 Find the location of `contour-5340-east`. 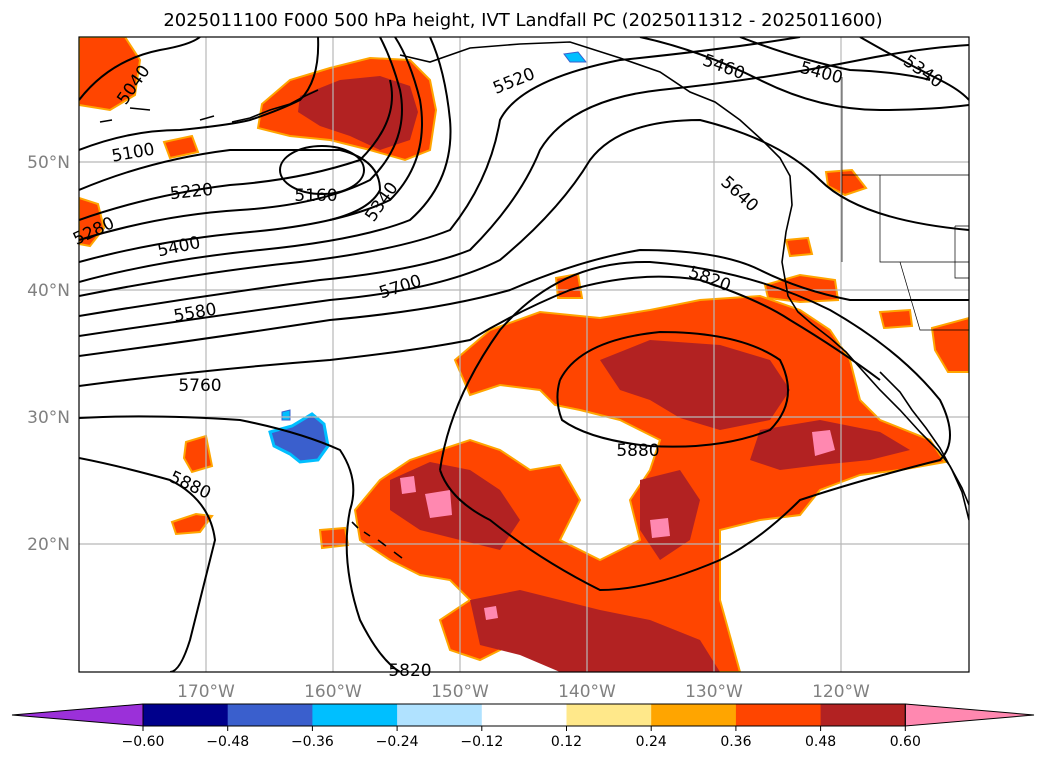

contour-5340-east is located at coordinates (914, 69).